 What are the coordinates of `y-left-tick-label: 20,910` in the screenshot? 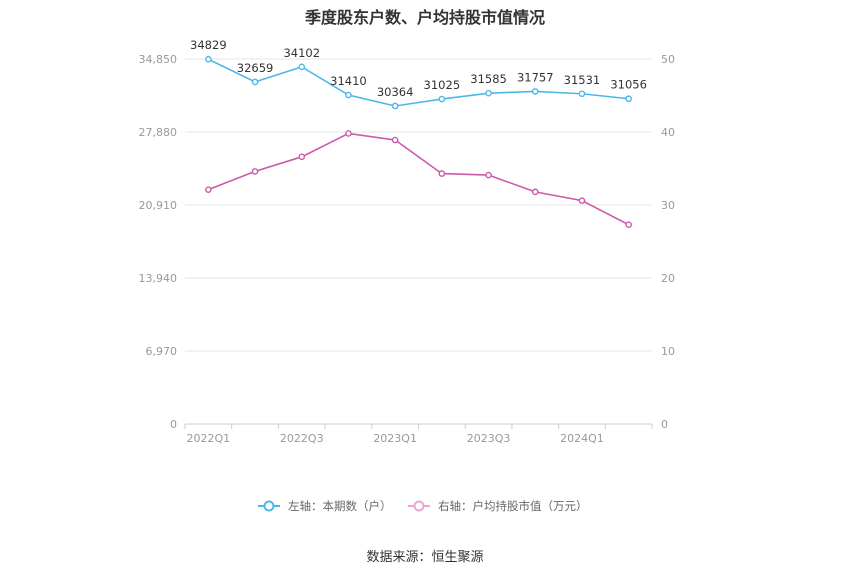 It's located at (158, 205).